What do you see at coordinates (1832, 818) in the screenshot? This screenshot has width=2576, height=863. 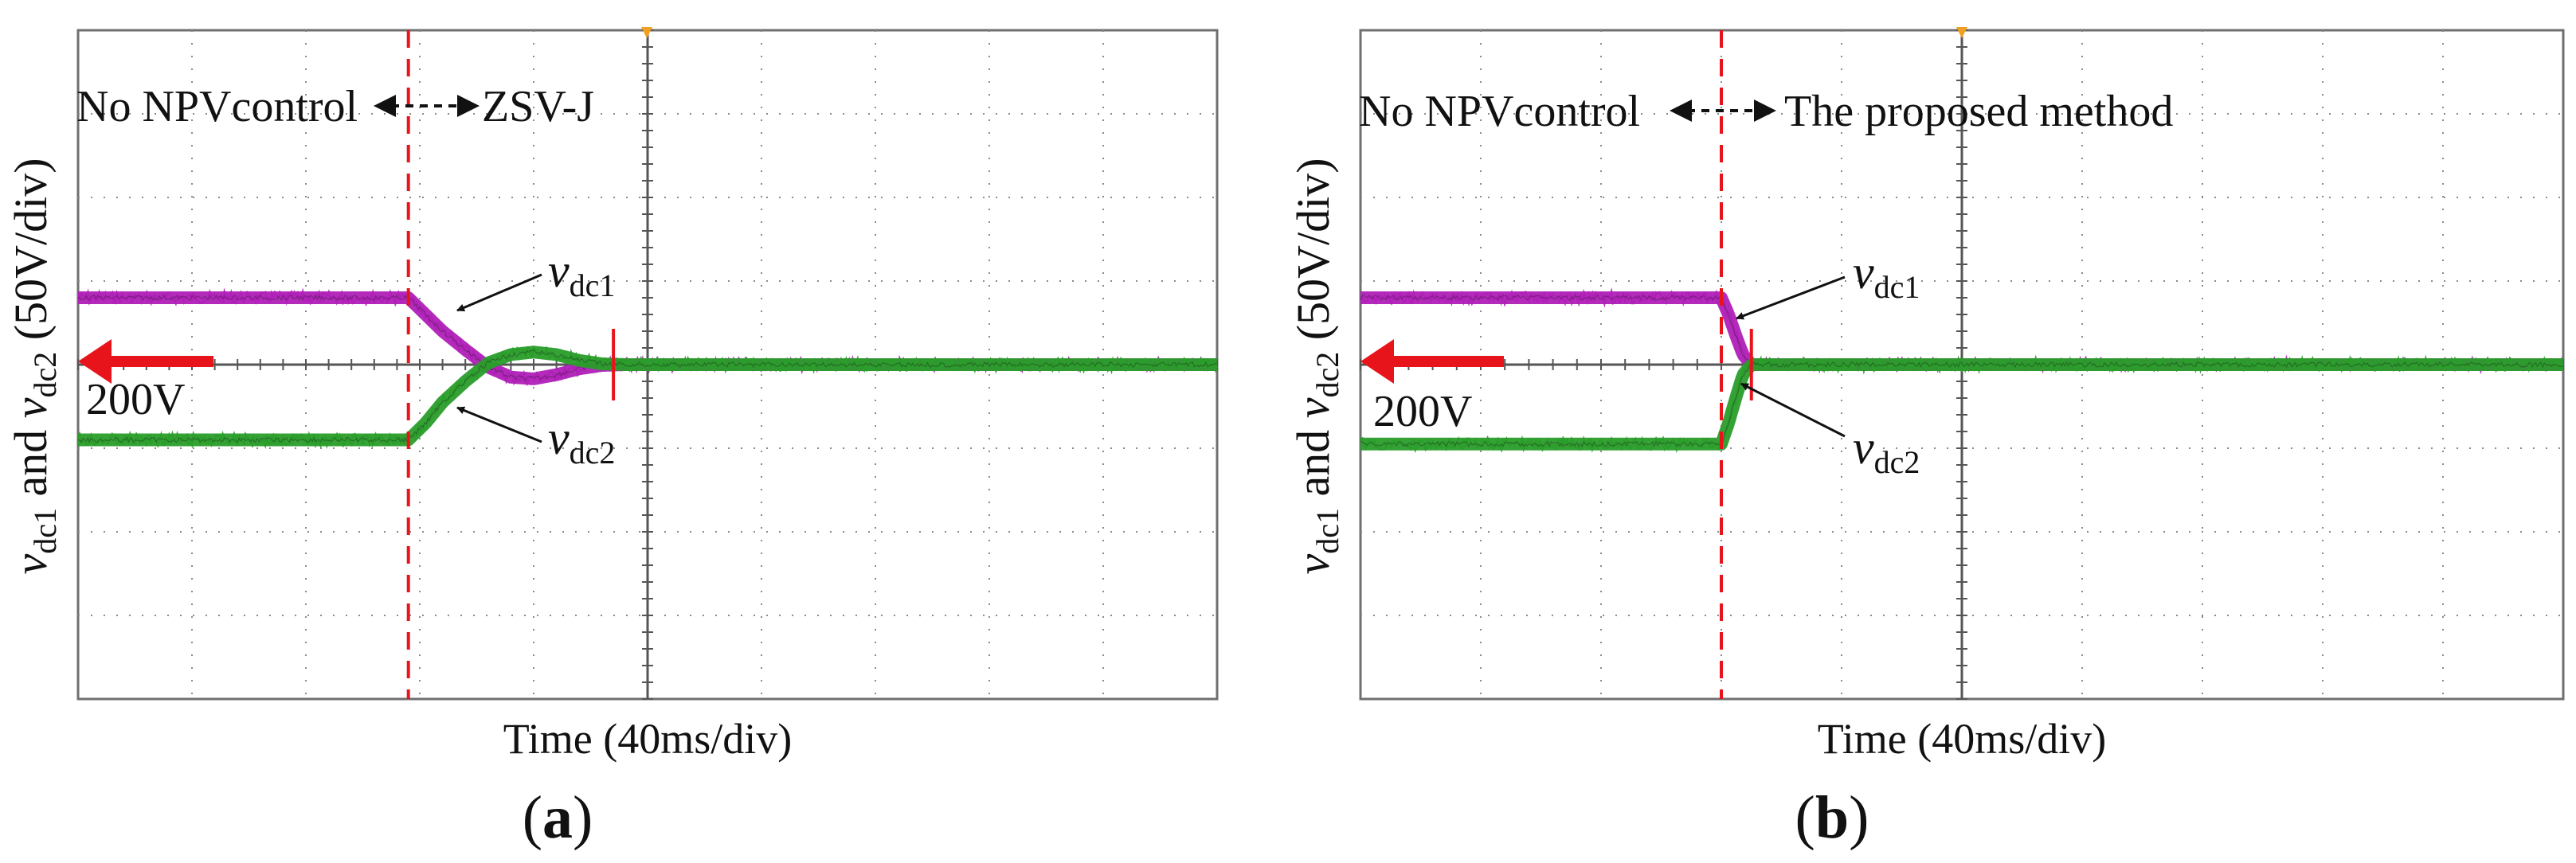 I see `panel-label-b: (b)` at bounding box center [1832, 818].